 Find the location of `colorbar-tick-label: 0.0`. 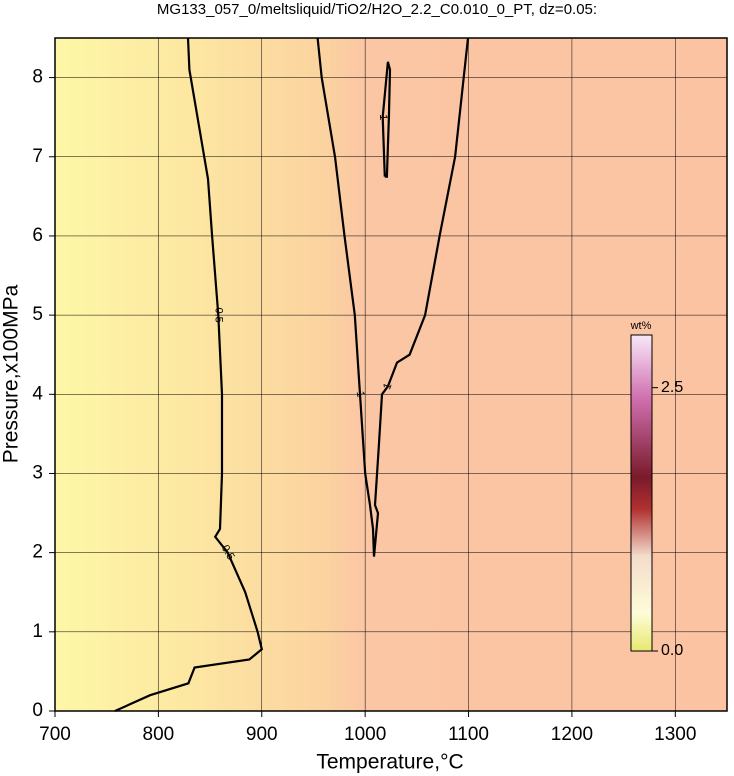

colorbar-tick-label: 0.0 is located at coordinates (672, 650).